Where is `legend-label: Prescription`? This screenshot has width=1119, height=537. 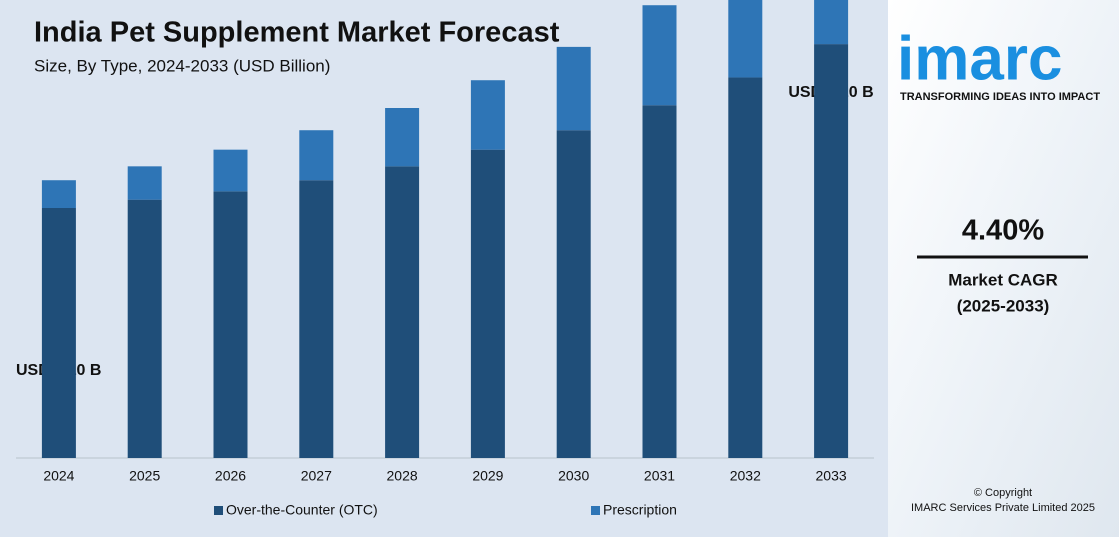
legend-label: Prescription is located at coordinates (640, 510).